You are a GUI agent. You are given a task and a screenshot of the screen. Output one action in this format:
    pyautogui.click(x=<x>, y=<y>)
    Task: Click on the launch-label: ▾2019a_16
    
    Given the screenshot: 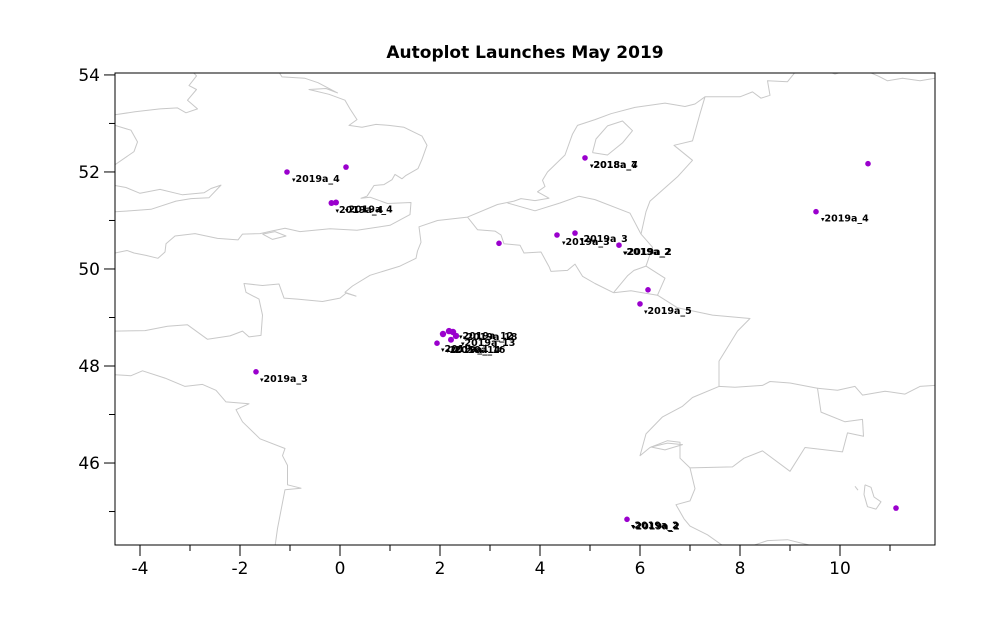 What is the action you would take?
    pyautogui.click(x=478, y=350)
    